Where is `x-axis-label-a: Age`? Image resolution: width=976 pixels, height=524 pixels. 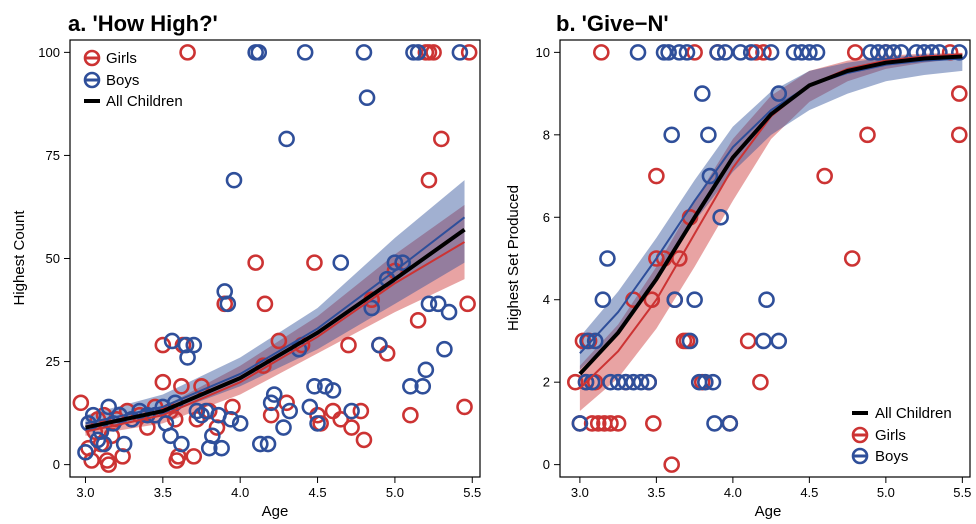 x-axis-label-a: Age is located at coordinates (275, 511).